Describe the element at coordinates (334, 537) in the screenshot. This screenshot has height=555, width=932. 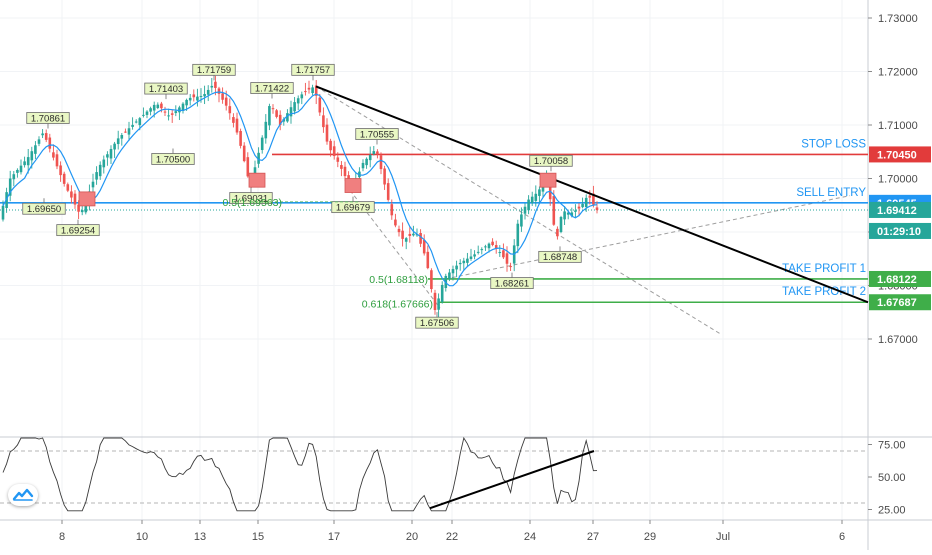
I see `x-tick-label: 17` at that location.